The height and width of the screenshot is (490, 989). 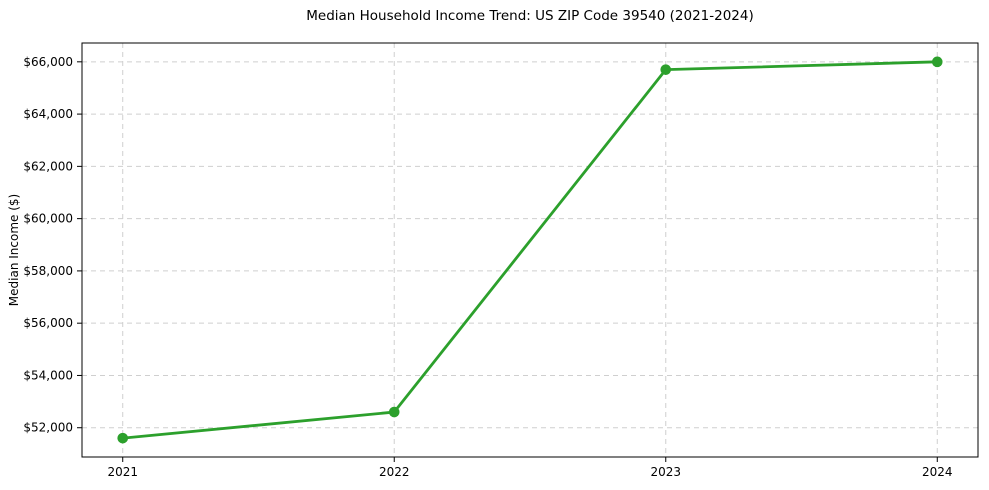 What do you see at coordinates (122, 472) in the screenshot?
I see `x-tick-label: 2021` at bounding box center [122, 472].